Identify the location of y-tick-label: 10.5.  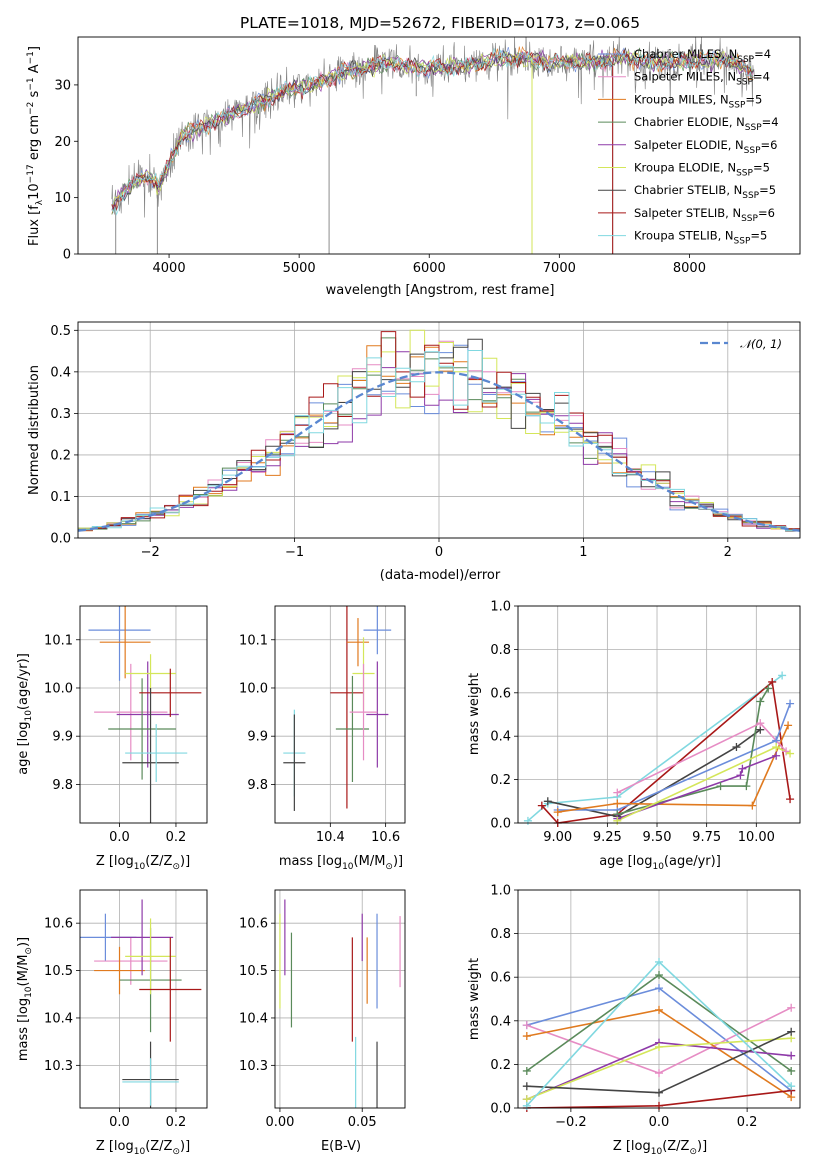
(253, 971).